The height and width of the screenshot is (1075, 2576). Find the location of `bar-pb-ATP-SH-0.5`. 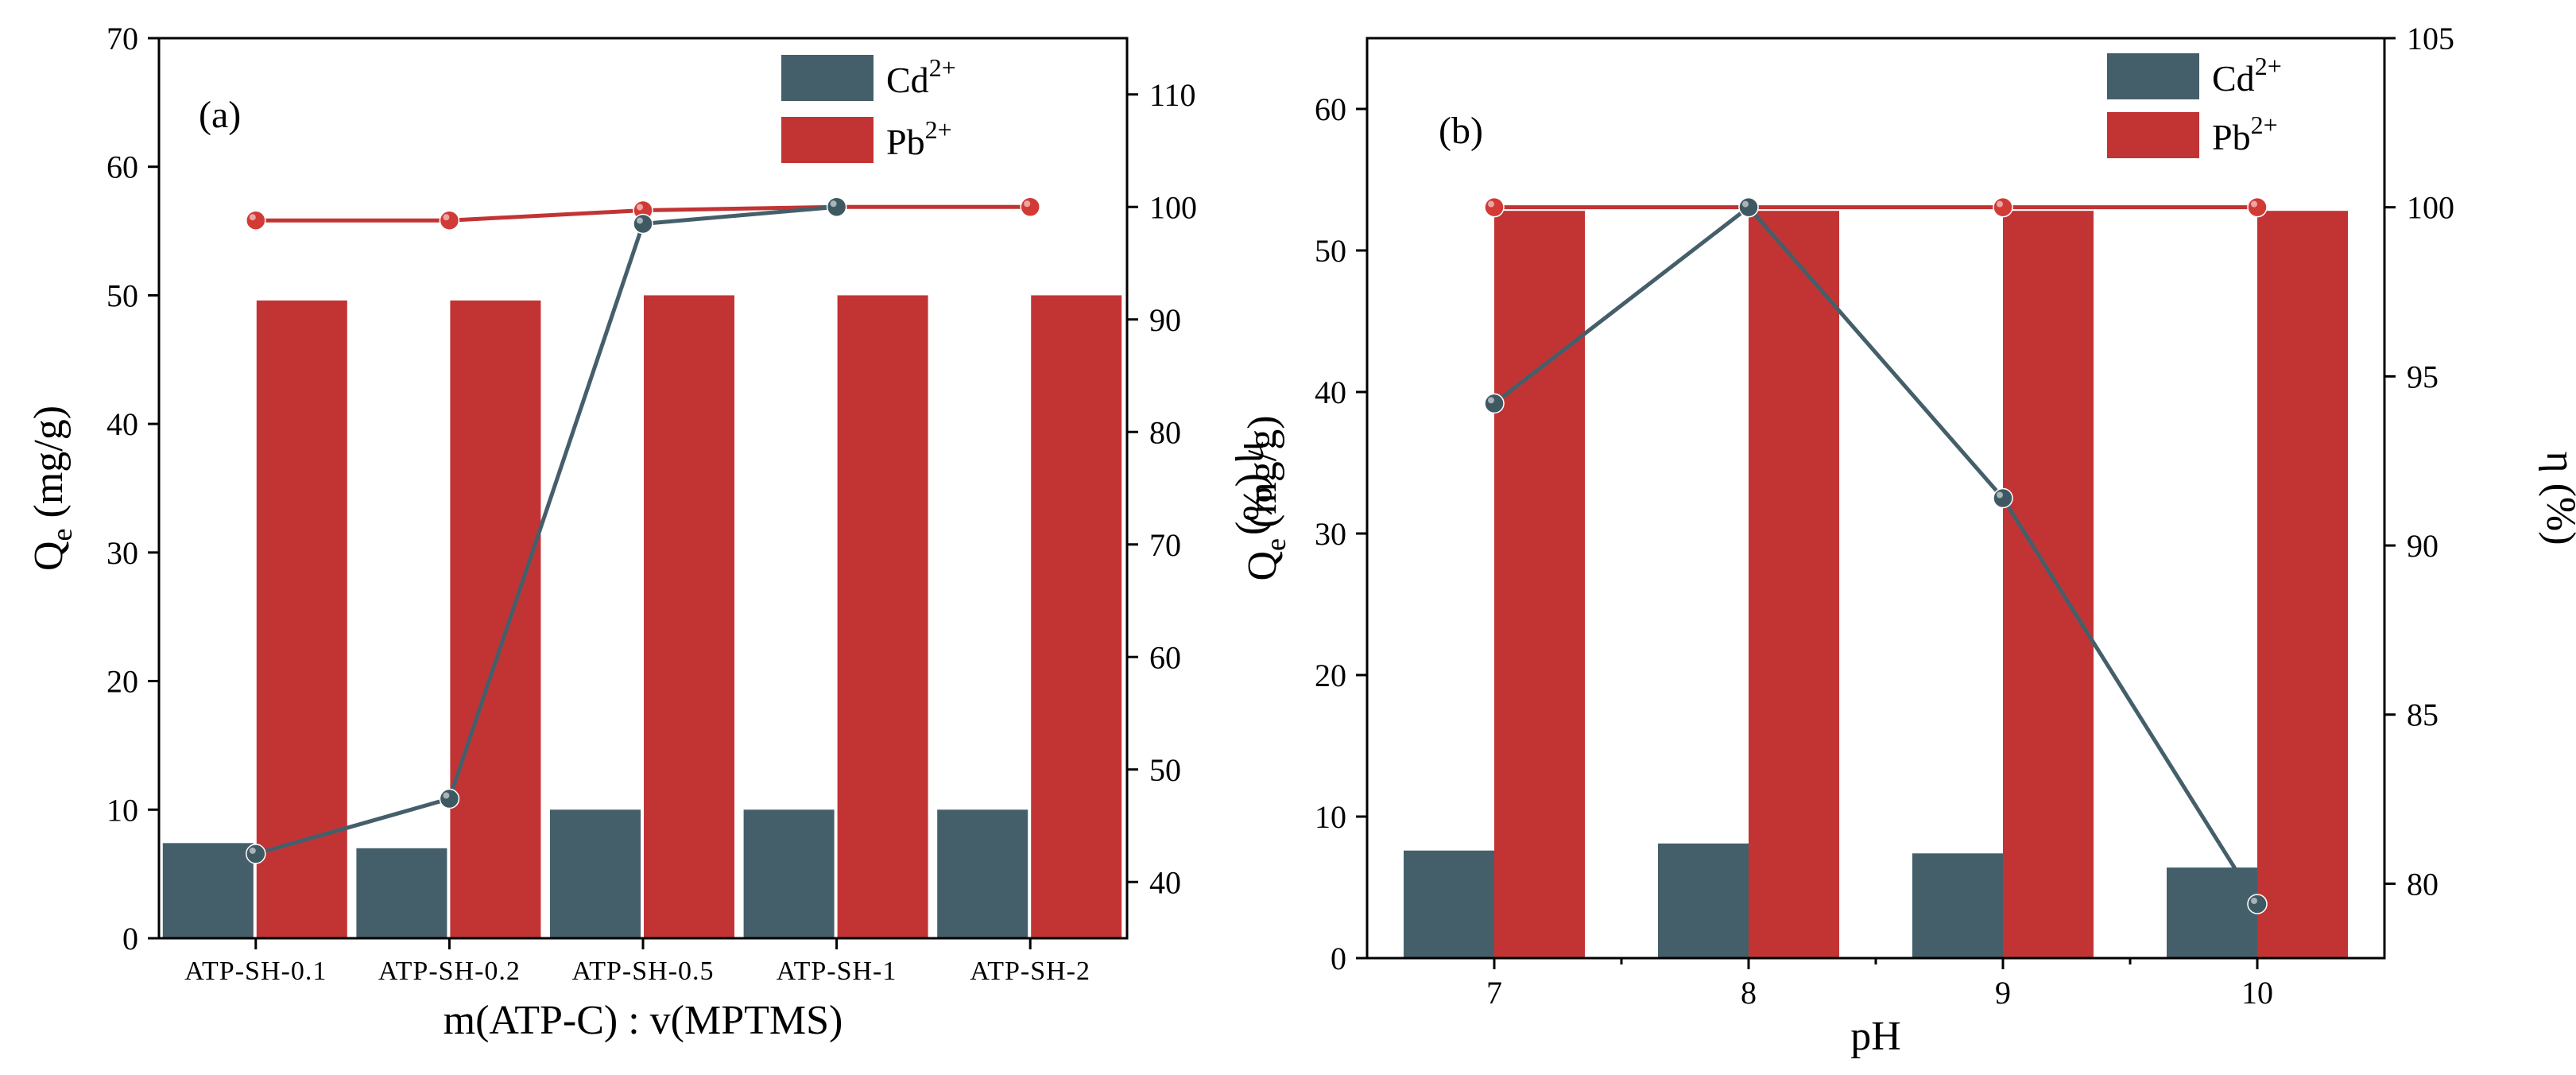

bar-pb-ATP-SH-0.5 is located at coordinates (689, 616).